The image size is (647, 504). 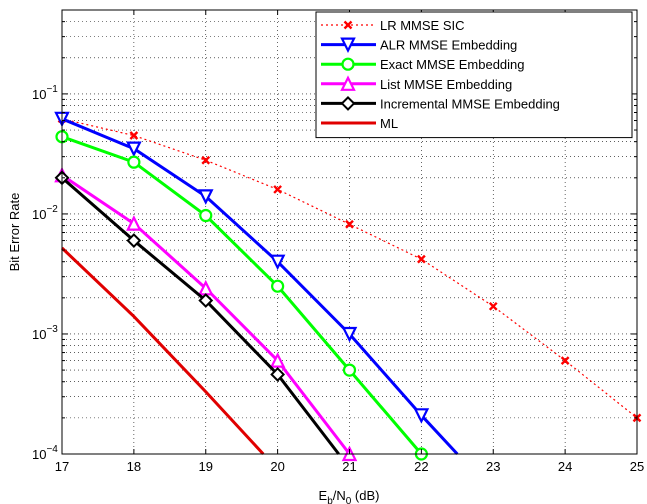 I want to click on y-tick-label-exp: −4, so click(x=52, y=449).